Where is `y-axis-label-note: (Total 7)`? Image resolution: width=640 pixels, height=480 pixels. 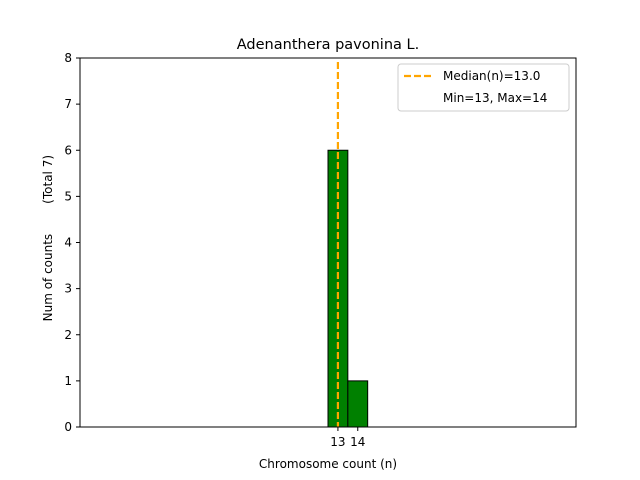
y-axis-label-note: (Total 7) is located at coordinates (48, 179).